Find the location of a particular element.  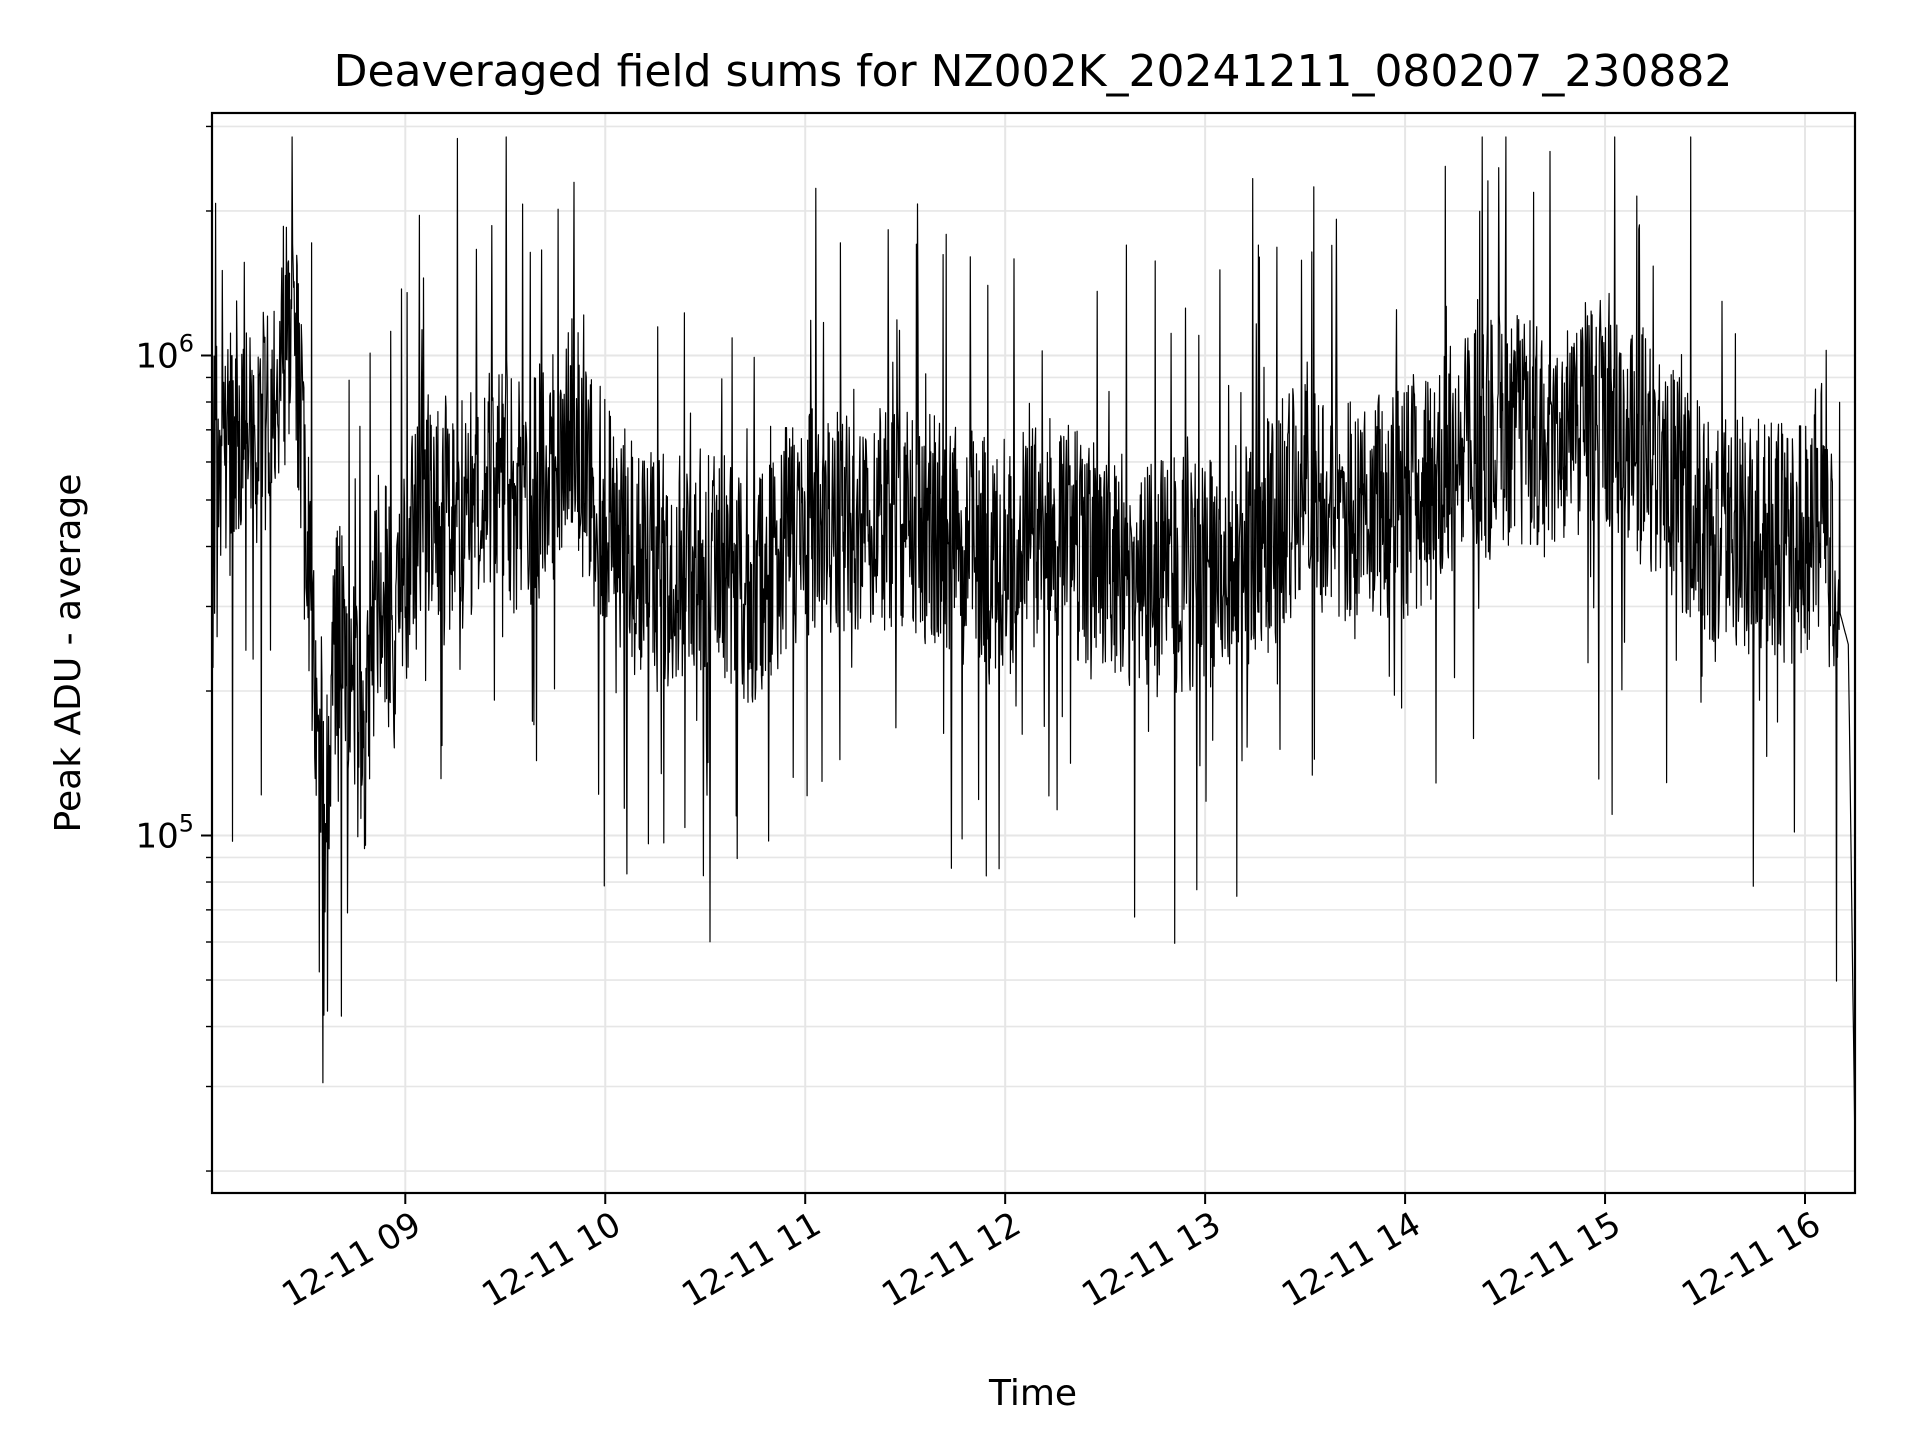

y-tick-label: 10⁶ is located at coordinates (164, 352).